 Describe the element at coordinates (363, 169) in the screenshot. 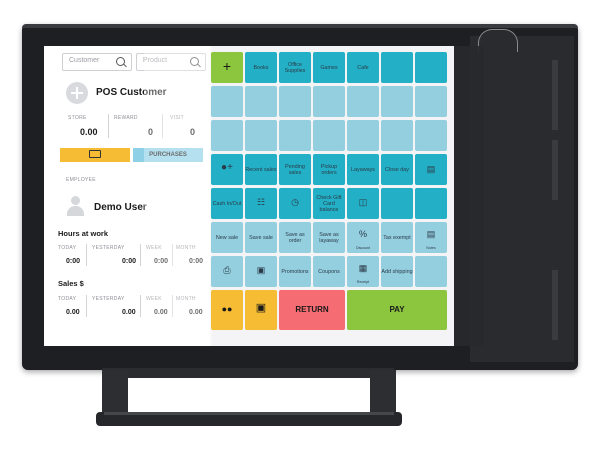

I see `layaways-button: Layaways` at that location.